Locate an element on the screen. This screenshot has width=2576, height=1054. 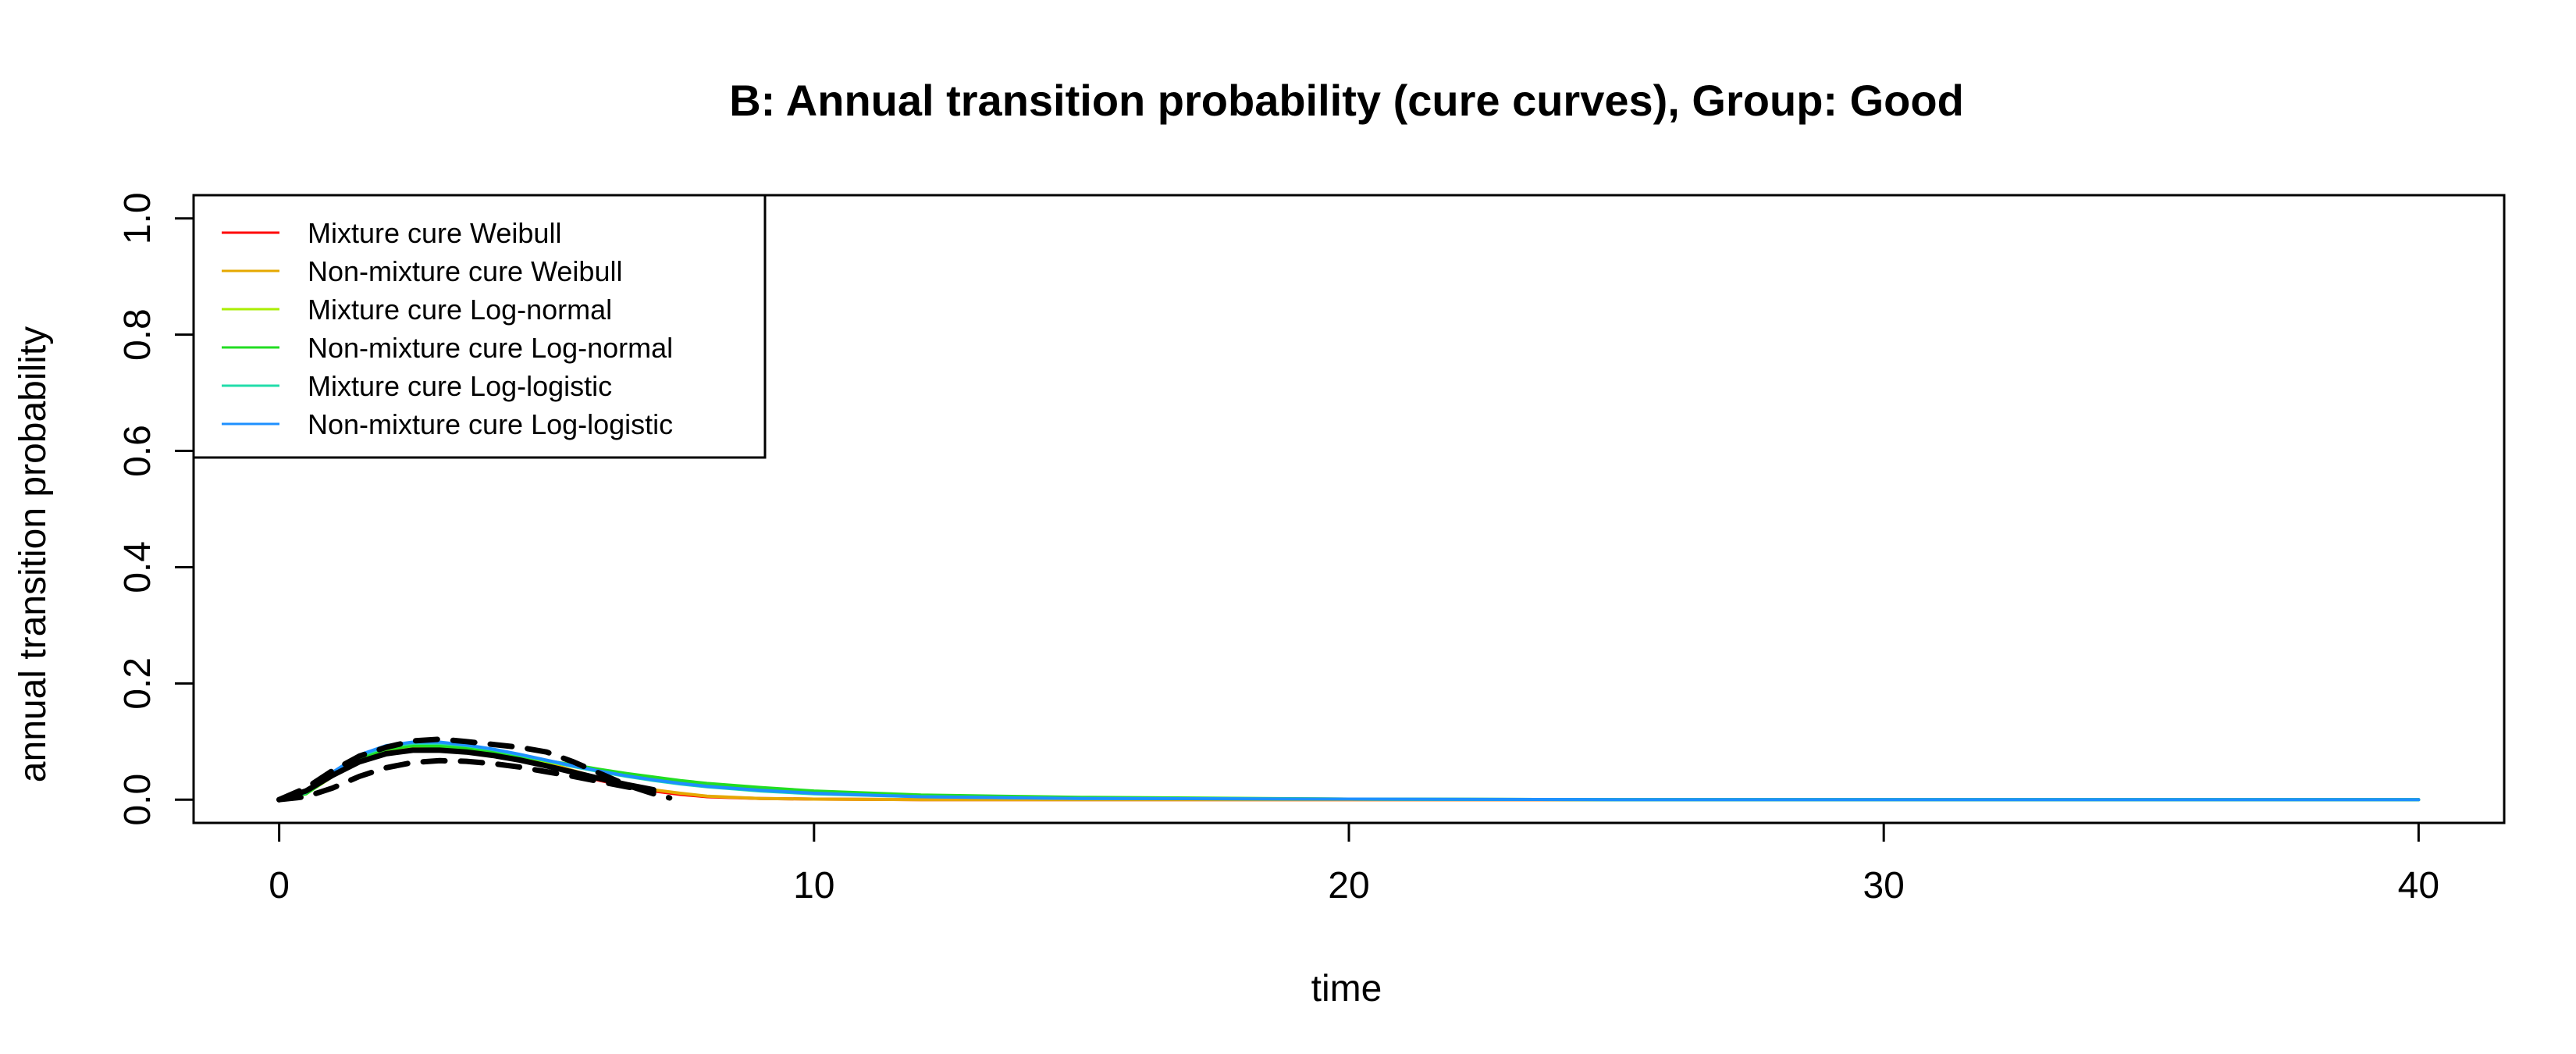
y-tick-label: 1.0 is located at coordinates (137, 218).